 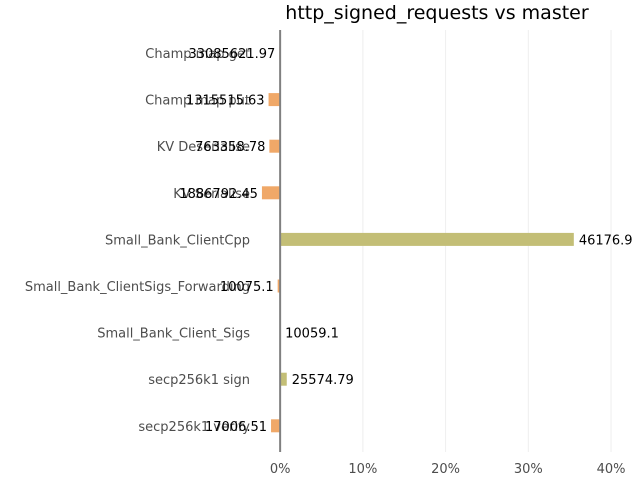 I want to click on category-label: secp256k1 sign, so click(x=199, y=380).